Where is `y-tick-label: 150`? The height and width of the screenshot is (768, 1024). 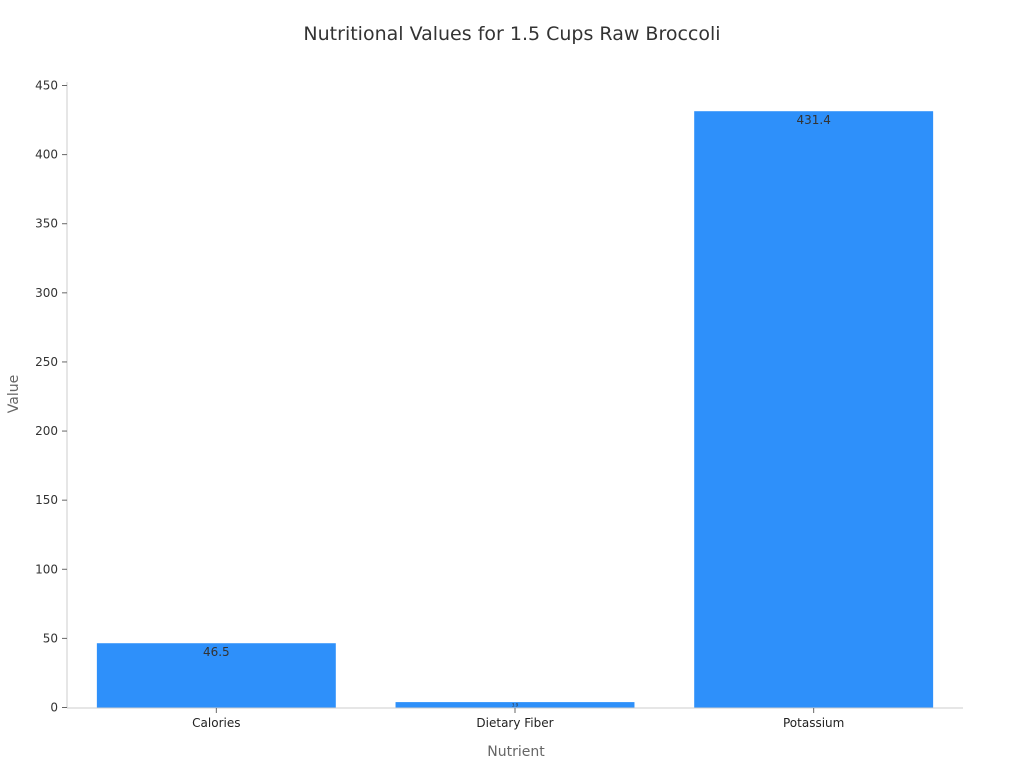 y-tick-label: 150 is located at coordinates (46, 500).